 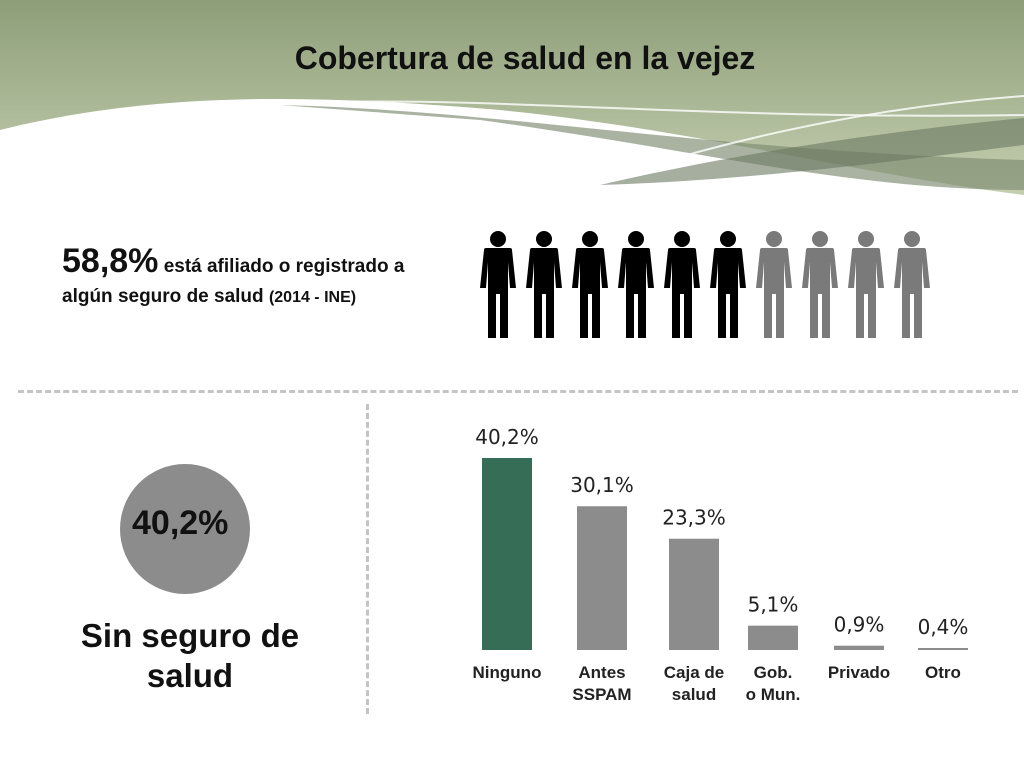 I want to click on people-pictogram, so click(x=705, y=284).